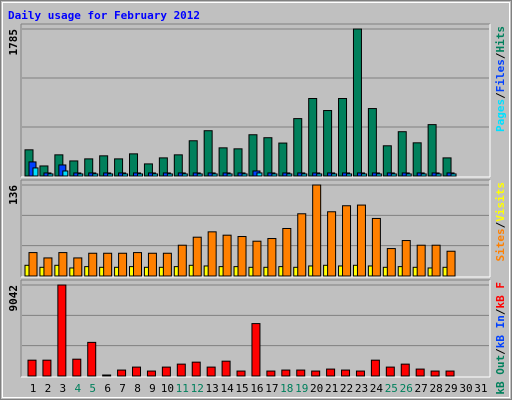 The width and height of the screenshot is (512, 400). Describe the element at coordinates (500, 331) in the screenshot. I see `legend-entry: kB In` at that location.